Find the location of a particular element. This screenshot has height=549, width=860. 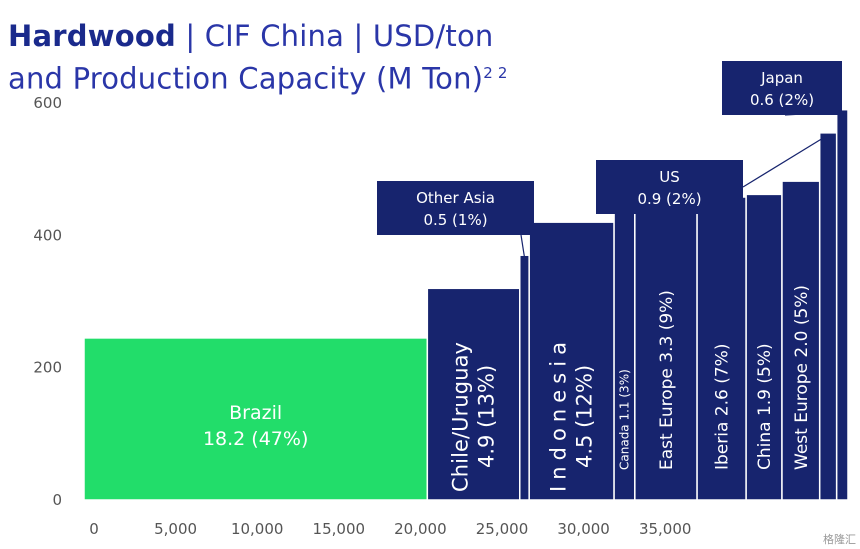

bar-label: Brazil is located at coordinates (255, 413).